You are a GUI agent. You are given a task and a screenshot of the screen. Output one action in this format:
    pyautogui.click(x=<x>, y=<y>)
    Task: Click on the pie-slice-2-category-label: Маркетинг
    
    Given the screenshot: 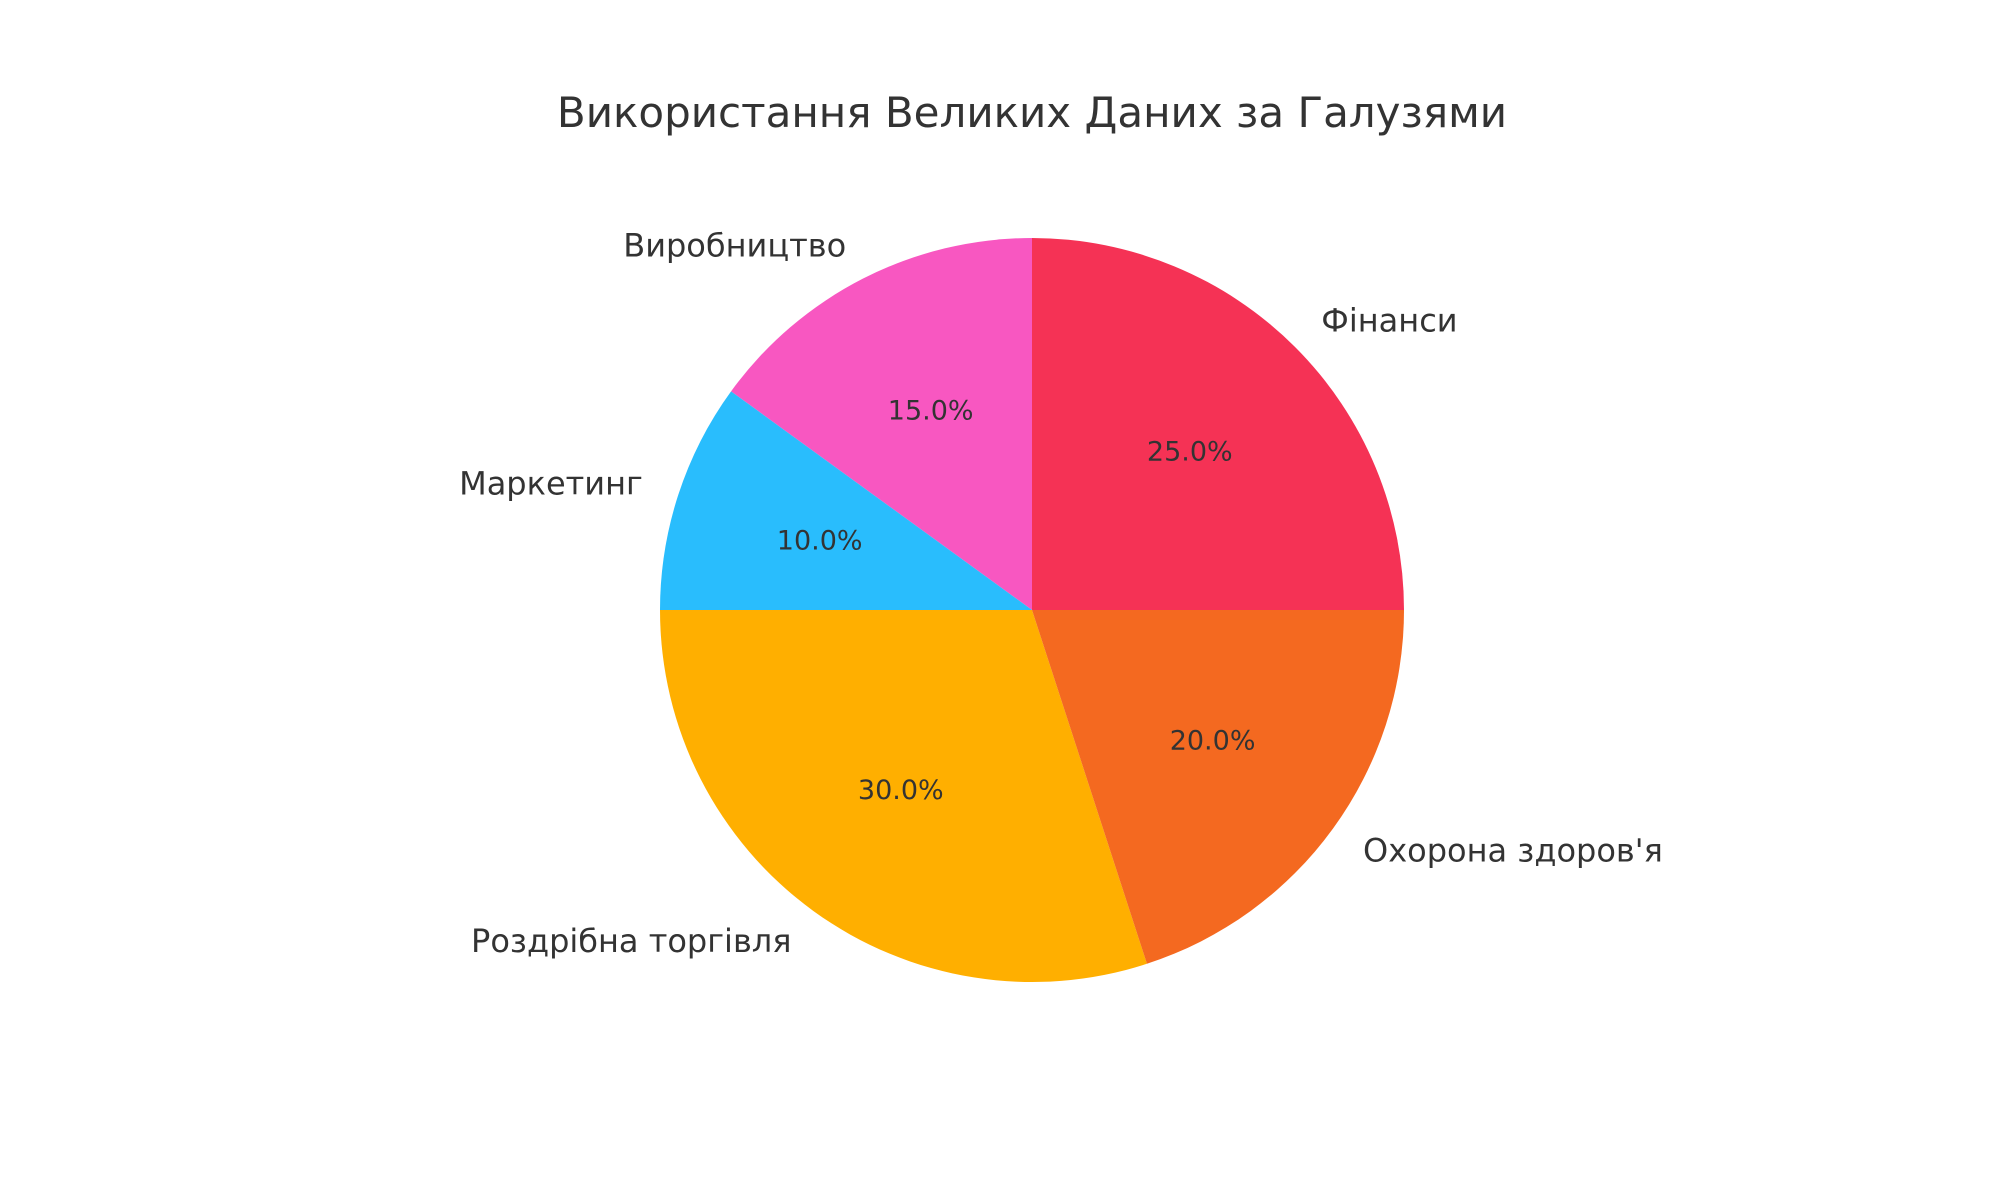 What is the action you would take?
    pyautogui.click(x=551, y=484)
    